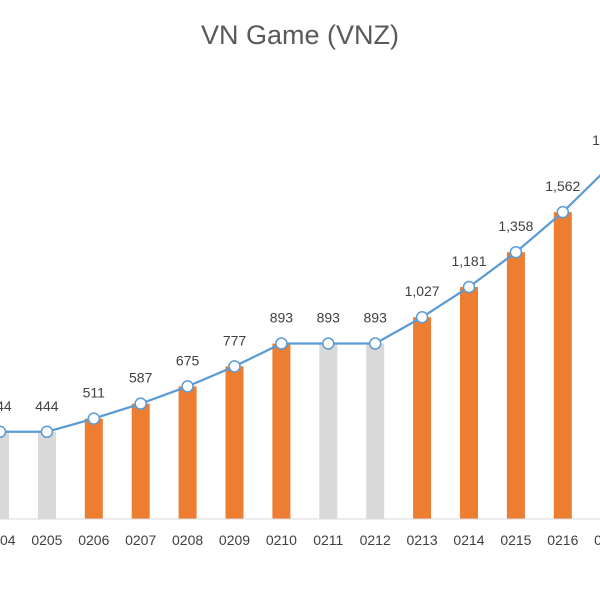 Image resolution: width=600 pixels, height=600 pixels. I want to click on data-label-0213: 1,027, so click(422, 291).